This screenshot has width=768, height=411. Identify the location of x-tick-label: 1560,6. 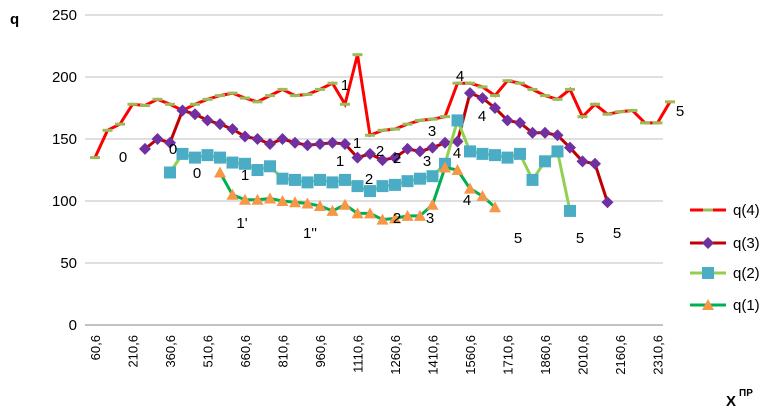
(470, 355).